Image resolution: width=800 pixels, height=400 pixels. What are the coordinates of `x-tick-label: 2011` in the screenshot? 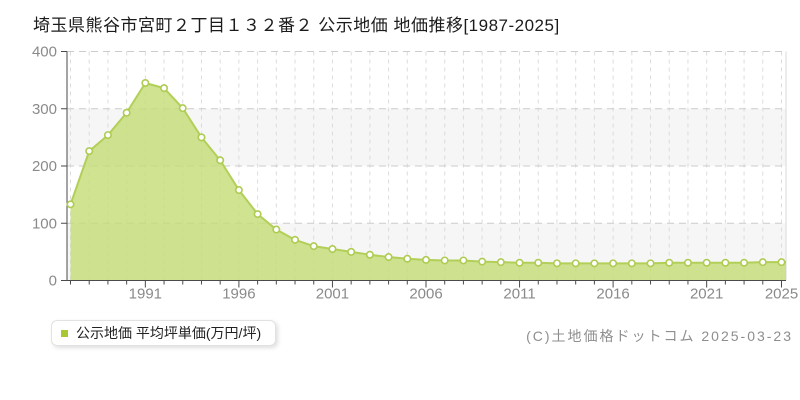 It's located at (519, 294).